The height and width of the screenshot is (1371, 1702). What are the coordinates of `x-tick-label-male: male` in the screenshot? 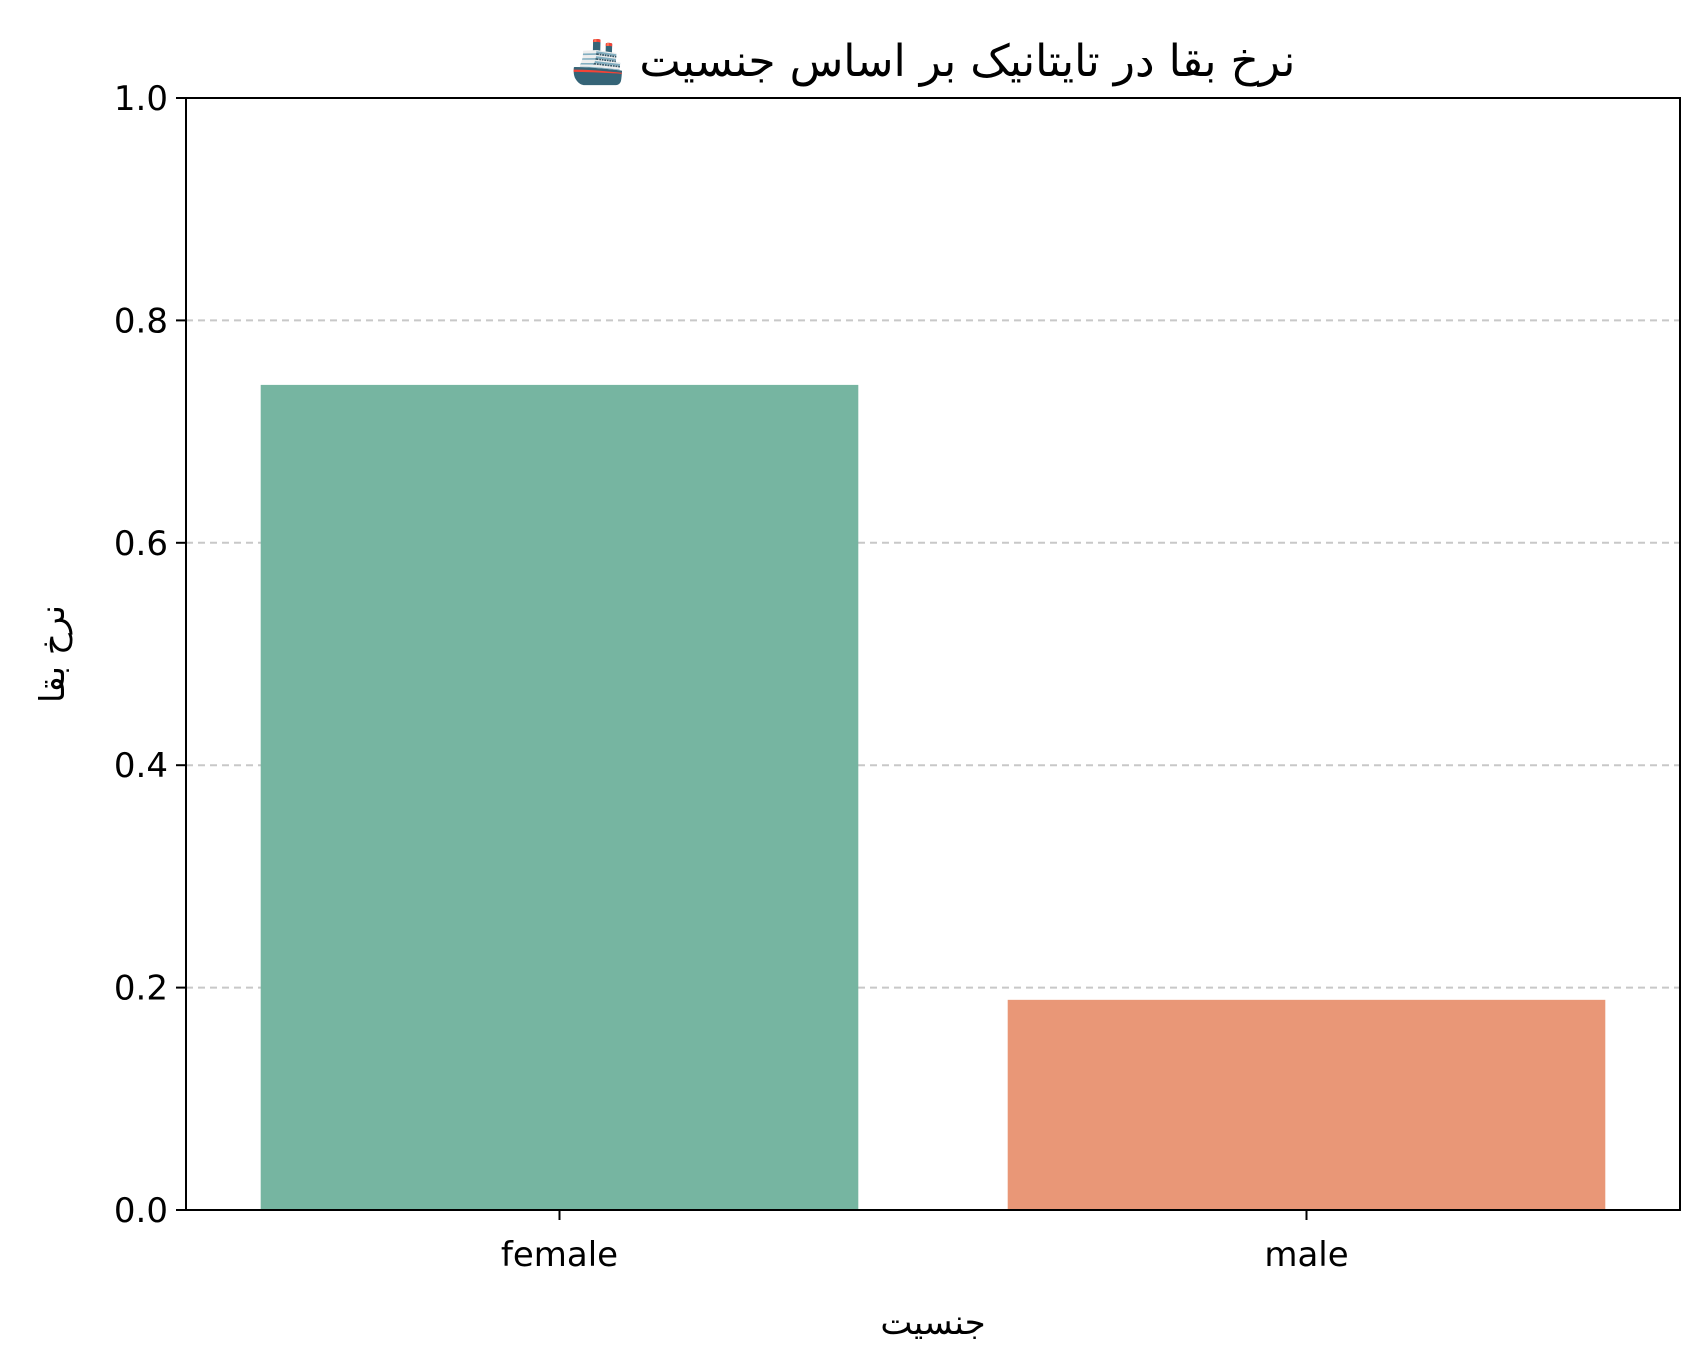 It's located at (1306, 1255).